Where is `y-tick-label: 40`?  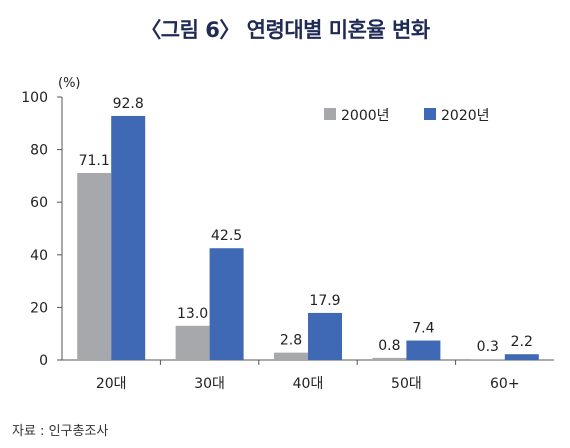
y-tick-label: 40 is located at coordinates (39, 256).